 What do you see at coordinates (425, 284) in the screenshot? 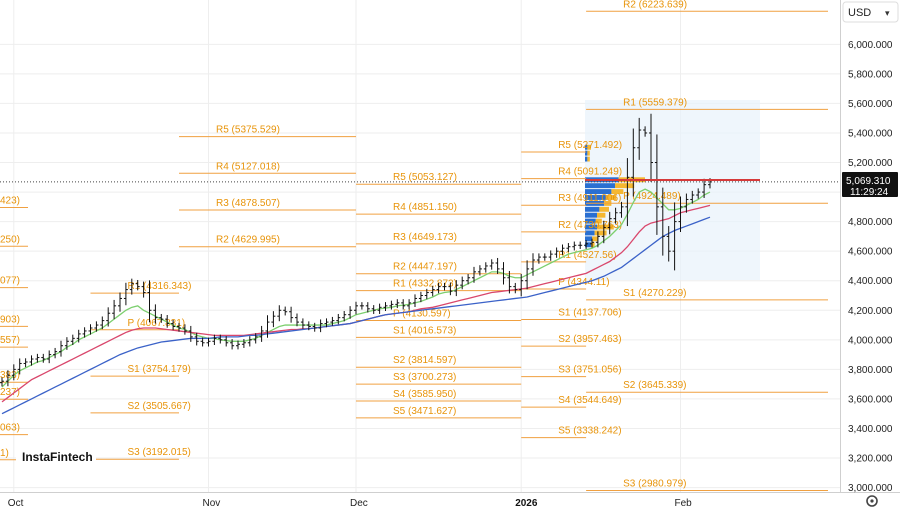
I see `pivot-label: R1 (4332.873)` at bounding box center [425, 284].